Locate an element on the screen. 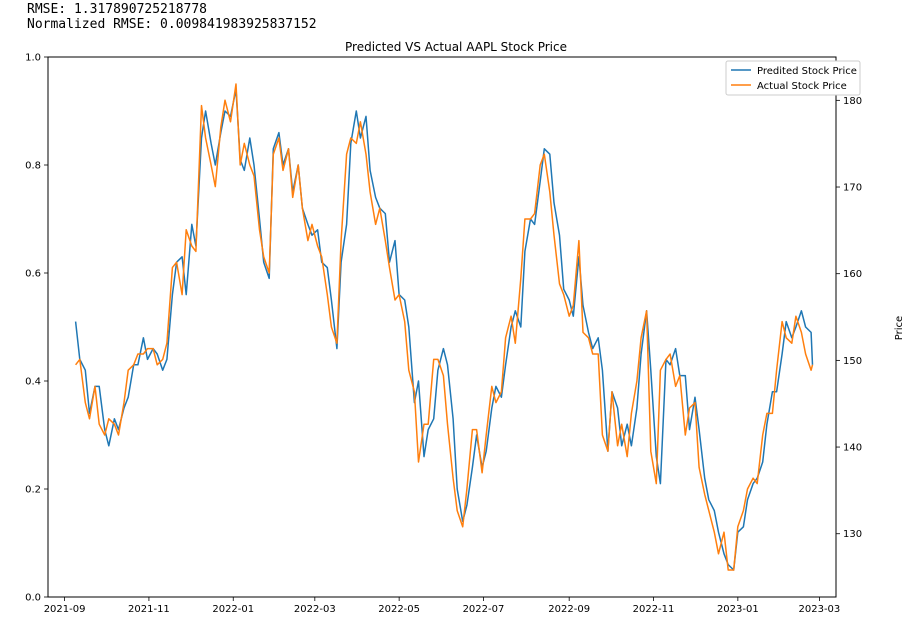 This screenshot has width=912, height=638. y-axis-left-ticks: 0.0 0.2 0.4 0.6 0.8 1.0 is located at coordinates (36, 328).